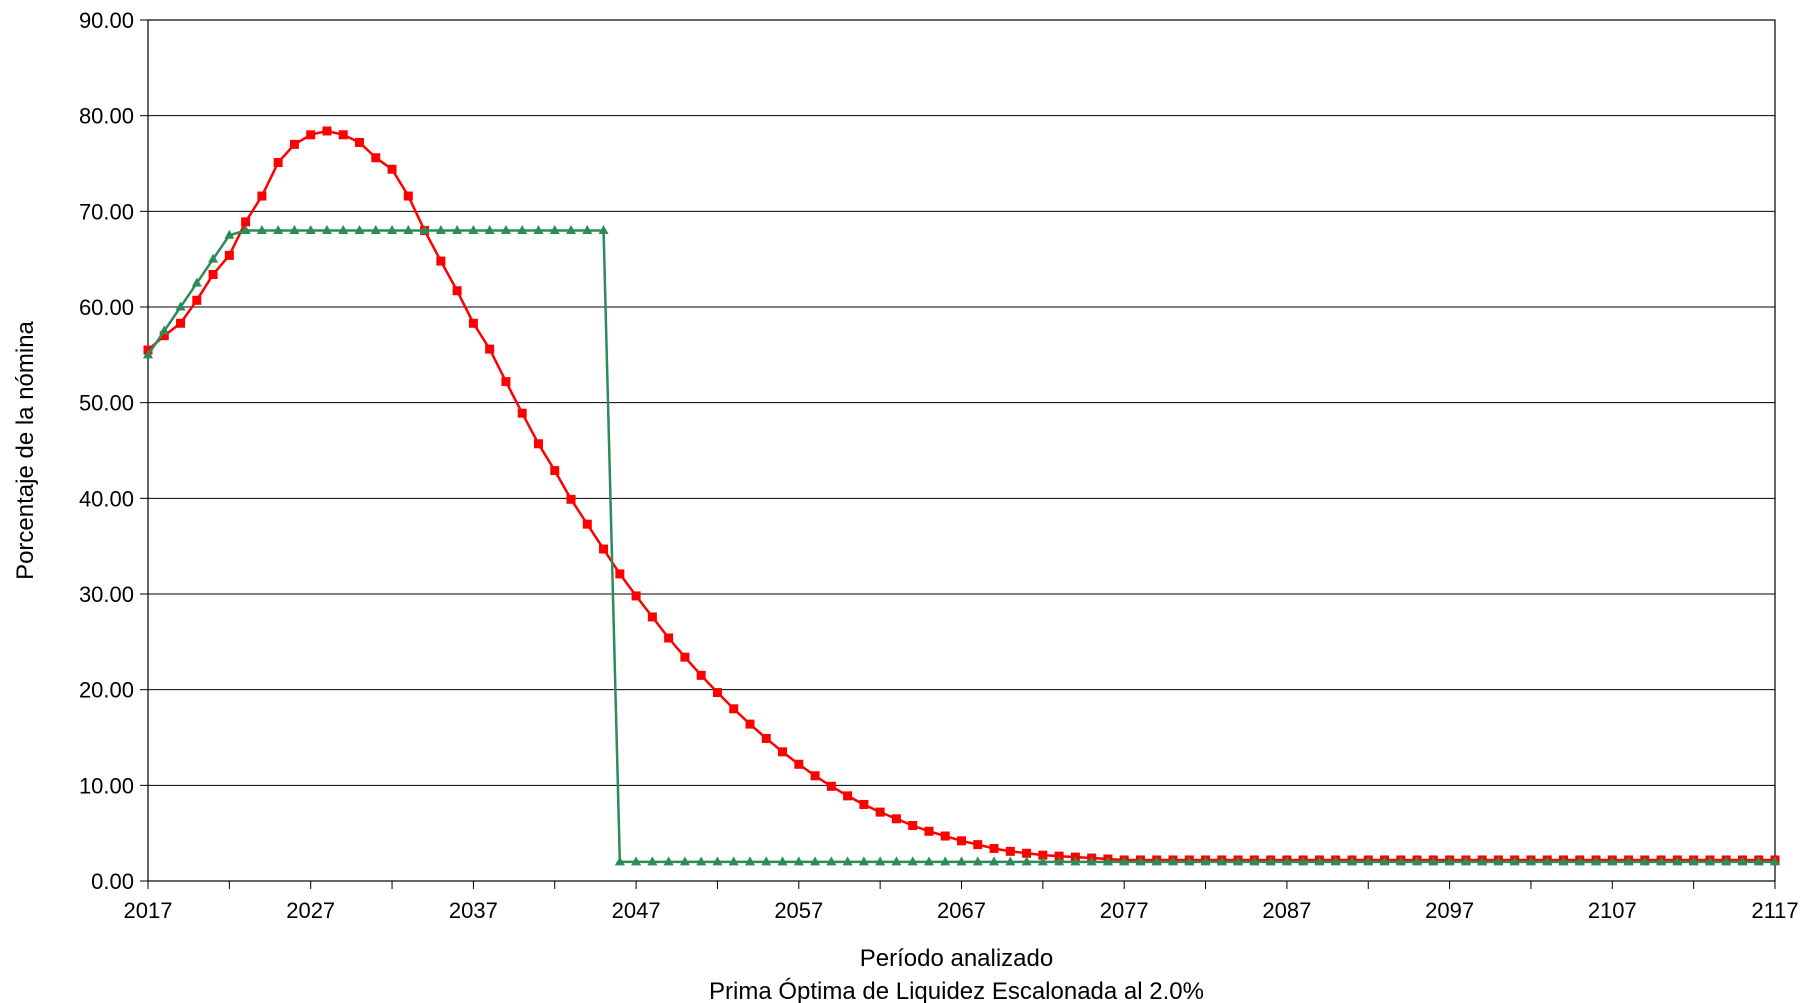 The height and width of the screenshot is (1003, 1820). Describe the element at coordinates (106, 785) in the screenshot. I see `y-tick-label: 10.00` at that location.